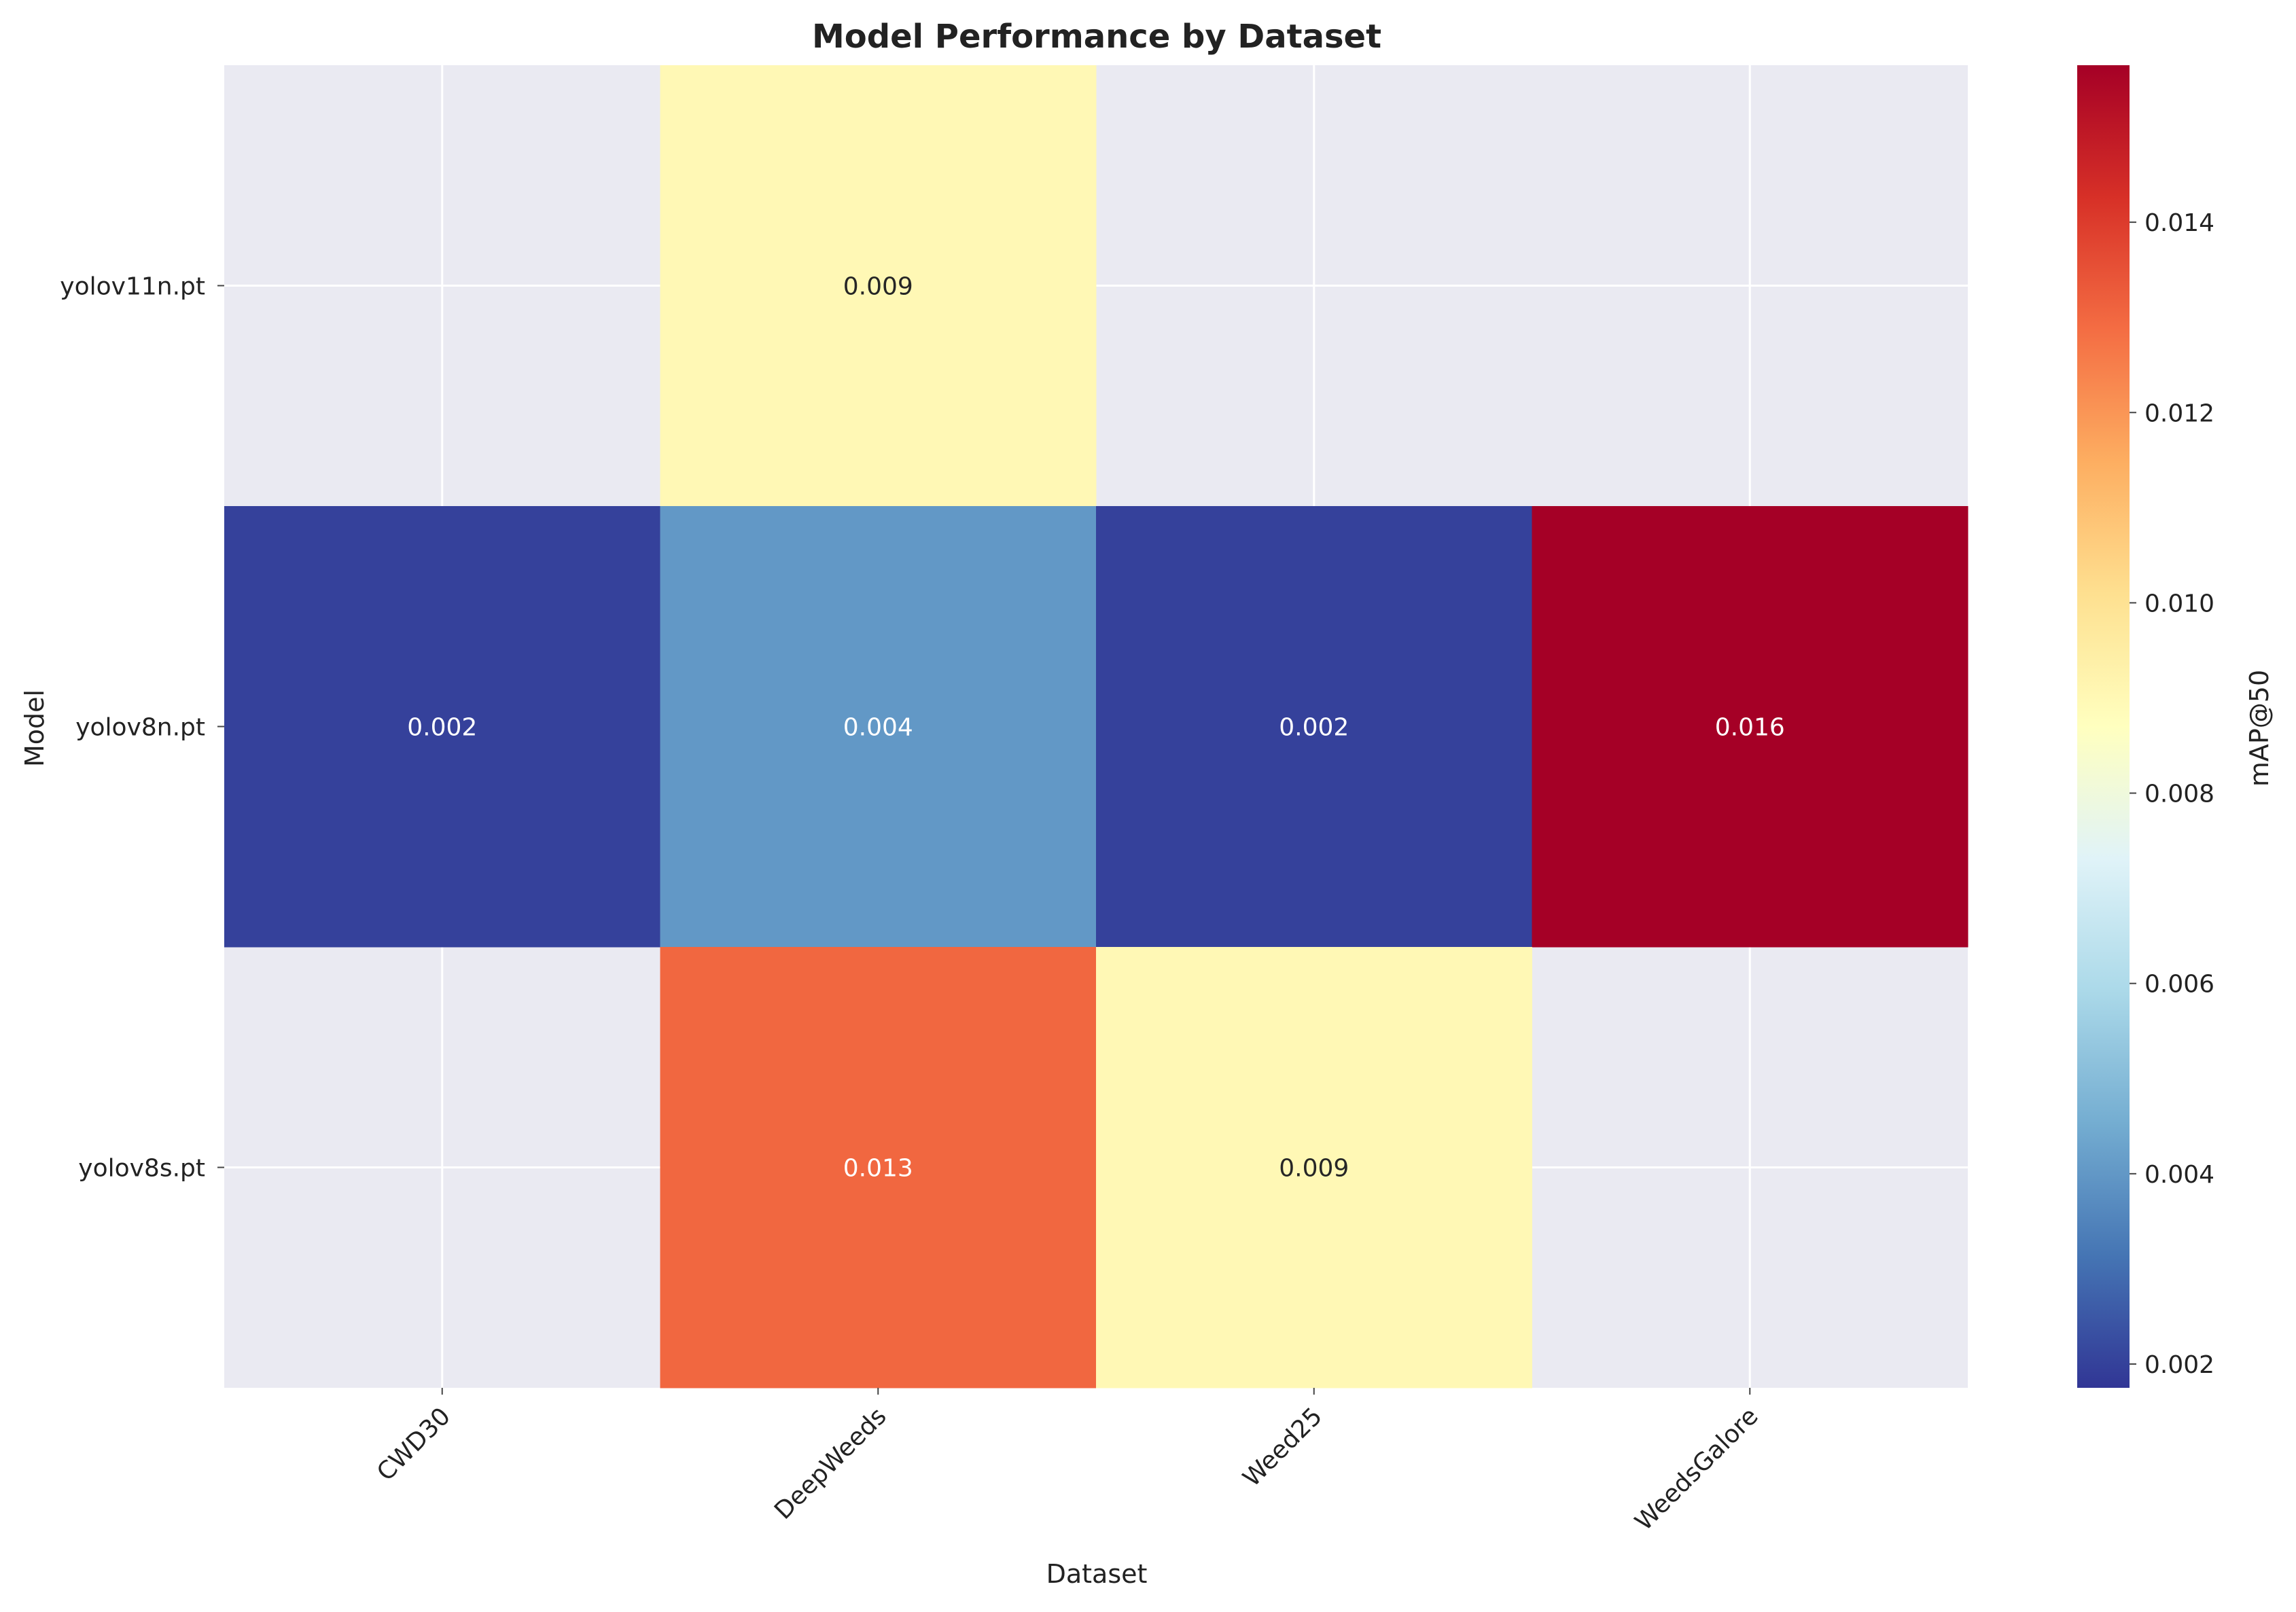 The image size is (2296, 1612). What do you see at coordinates (2179, 223) in the screenshot?
I see `colorbar-tick-label: 0.014` at bounding box center [2179, 223].